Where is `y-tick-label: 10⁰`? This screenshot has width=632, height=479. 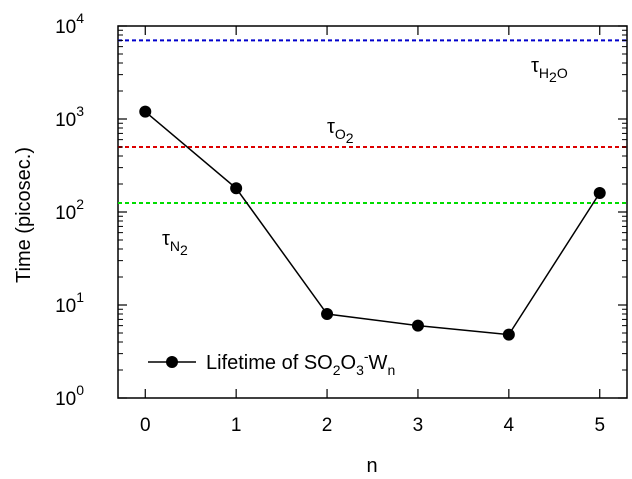
y-tick-label: 10⁰ is located at coordinates (69, 396).